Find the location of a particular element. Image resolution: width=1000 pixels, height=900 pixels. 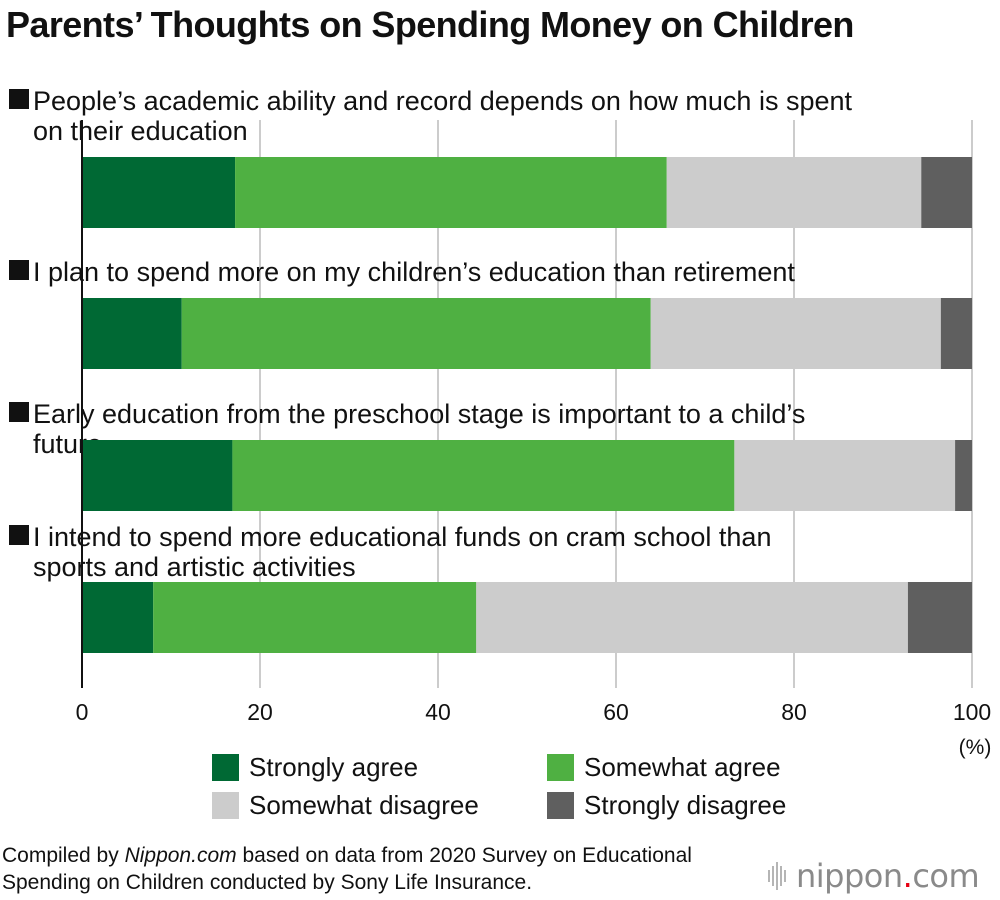

nippon-logo: nippon.com is located at coordinates (883, 876).